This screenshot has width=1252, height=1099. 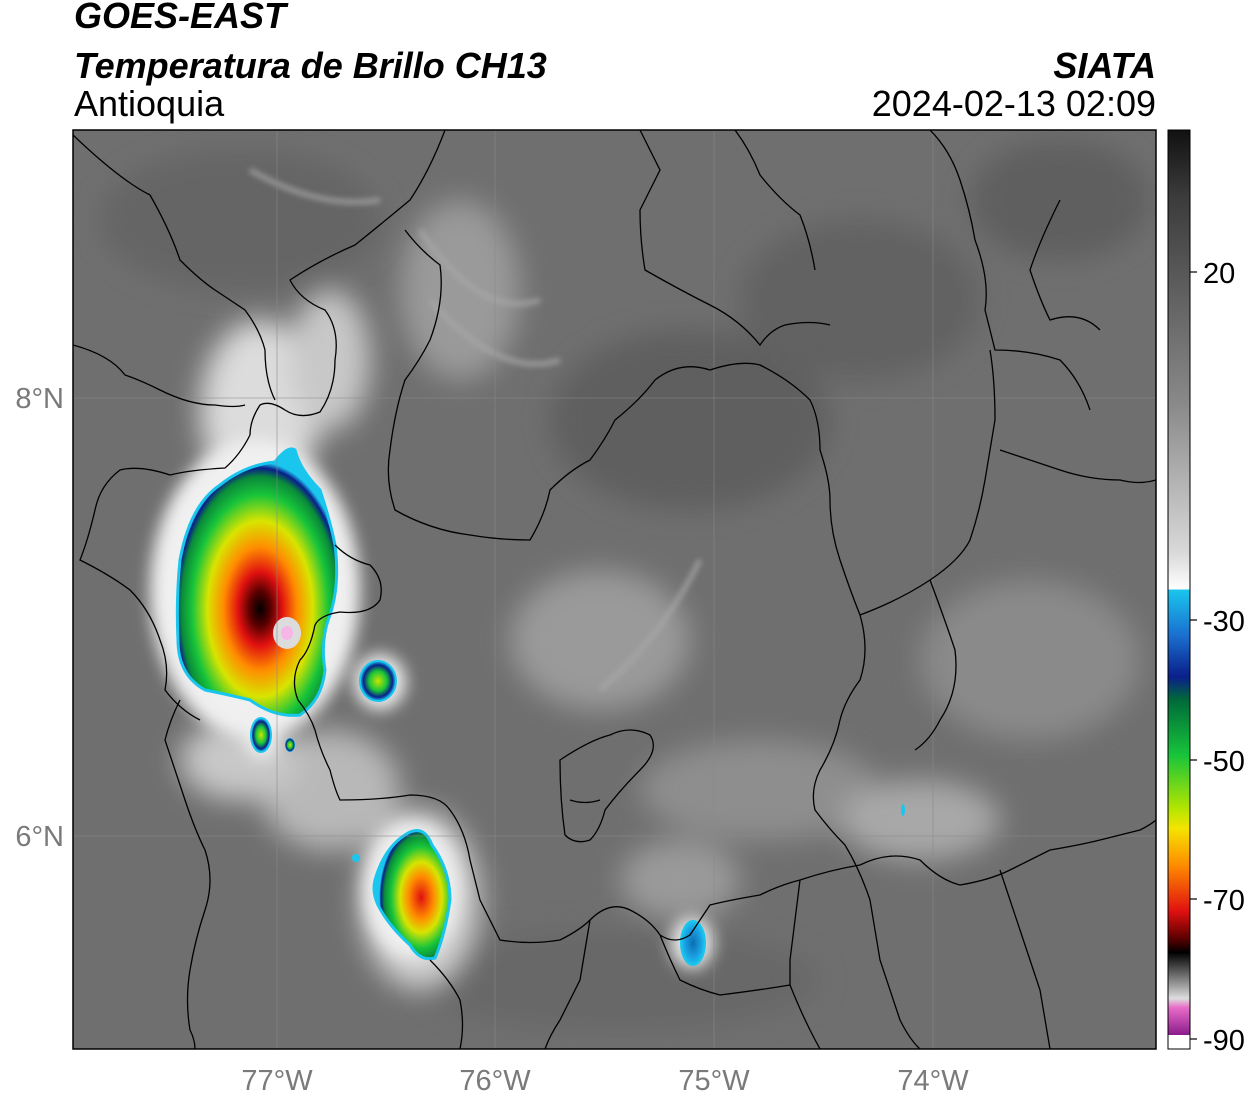 What do you see at coordinates (261, 735) in the screenshot?
I see `small-cell-south` at bounding box center [261, 735].